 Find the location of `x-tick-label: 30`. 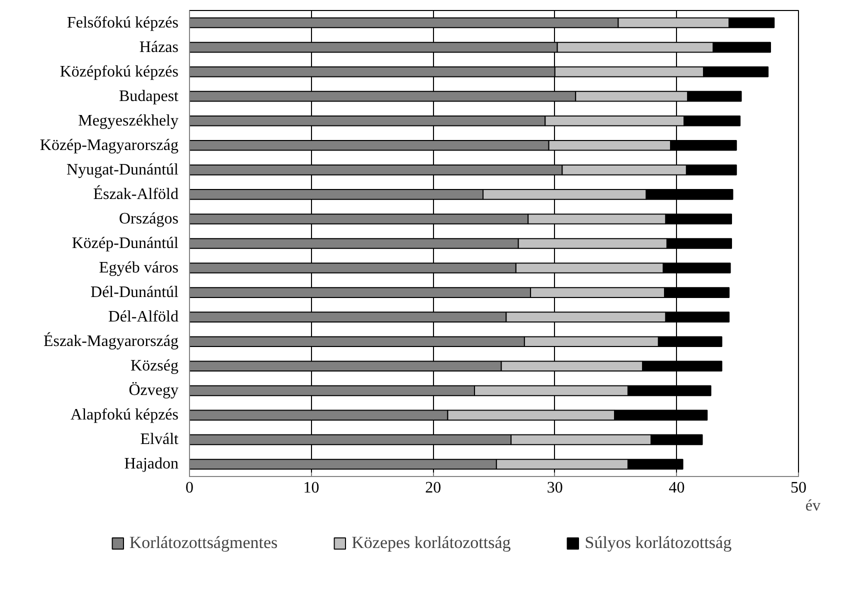

x-tick-label: 30 is located at coordinates (554, 488).